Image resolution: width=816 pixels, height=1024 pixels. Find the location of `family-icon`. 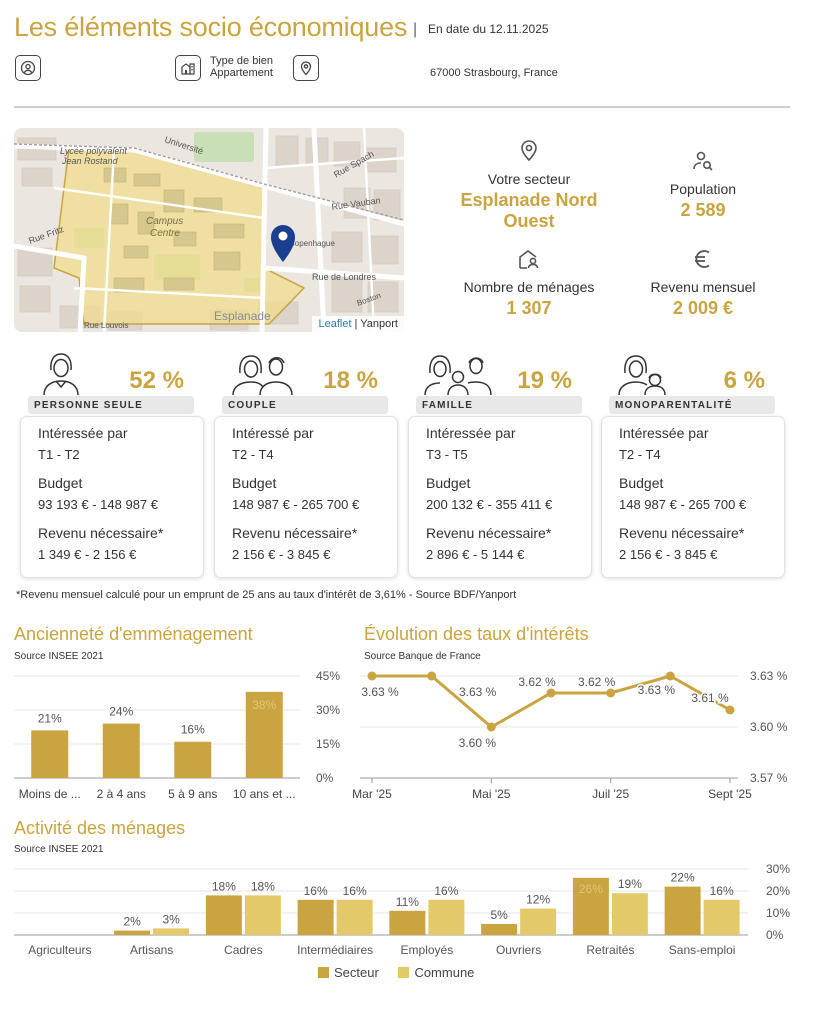

family-icon is located at coordinates (458, 375).